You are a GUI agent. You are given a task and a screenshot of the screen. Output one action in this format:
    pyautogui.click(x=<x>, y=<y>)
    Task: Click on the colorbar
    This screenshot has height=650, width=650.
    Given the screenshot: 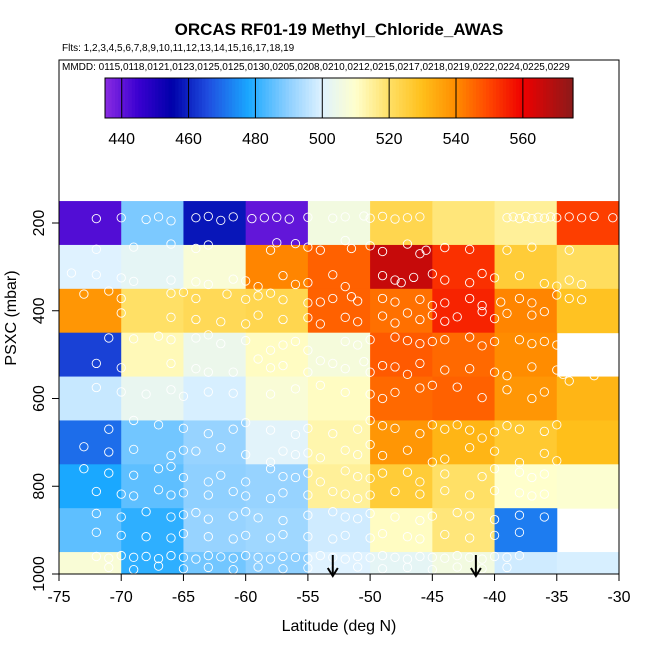 What is the action you would take?
    pyautogui.click(x=339, y=98)
    